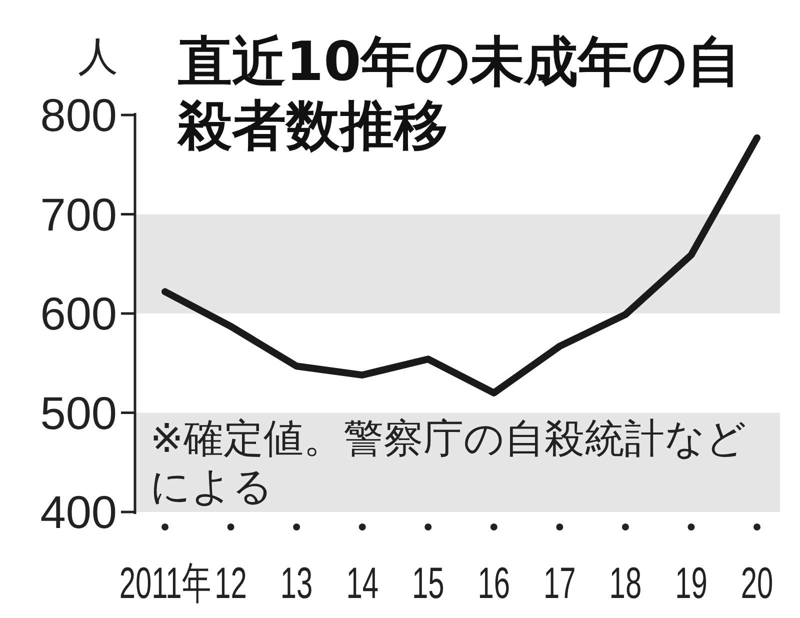 This screenshot has width=800, height=618. I want to click on x-tick-label: 2011年, so click(165, 583).